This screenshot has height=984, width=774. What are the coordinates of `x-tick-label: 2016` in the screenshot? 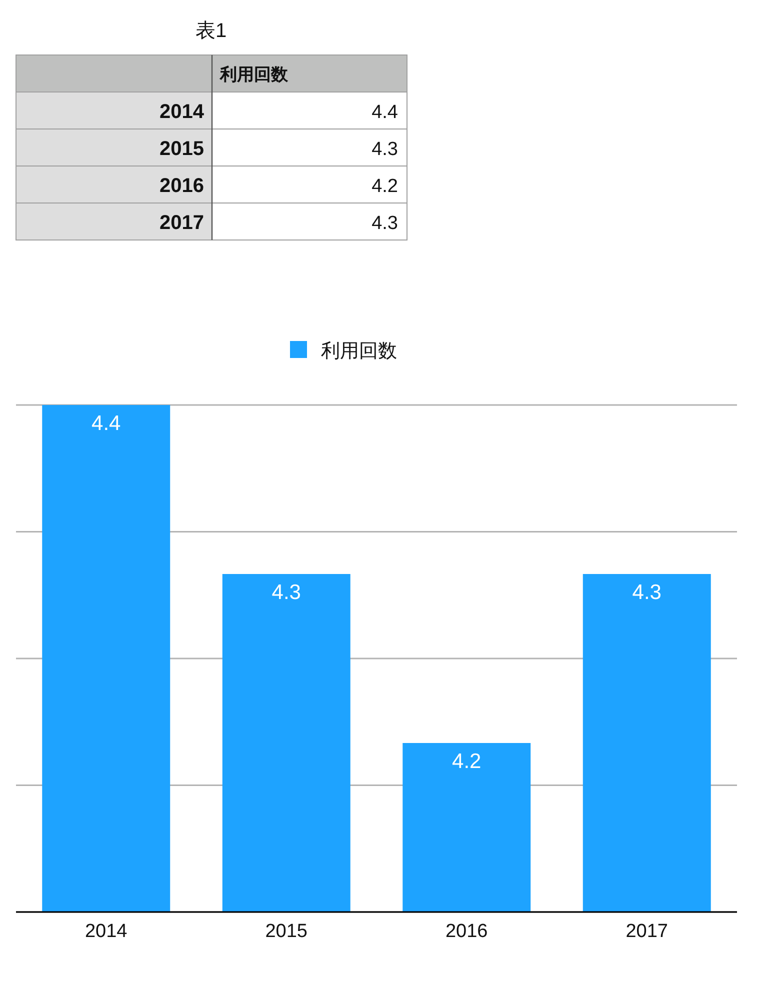 It's located at (466, 931).